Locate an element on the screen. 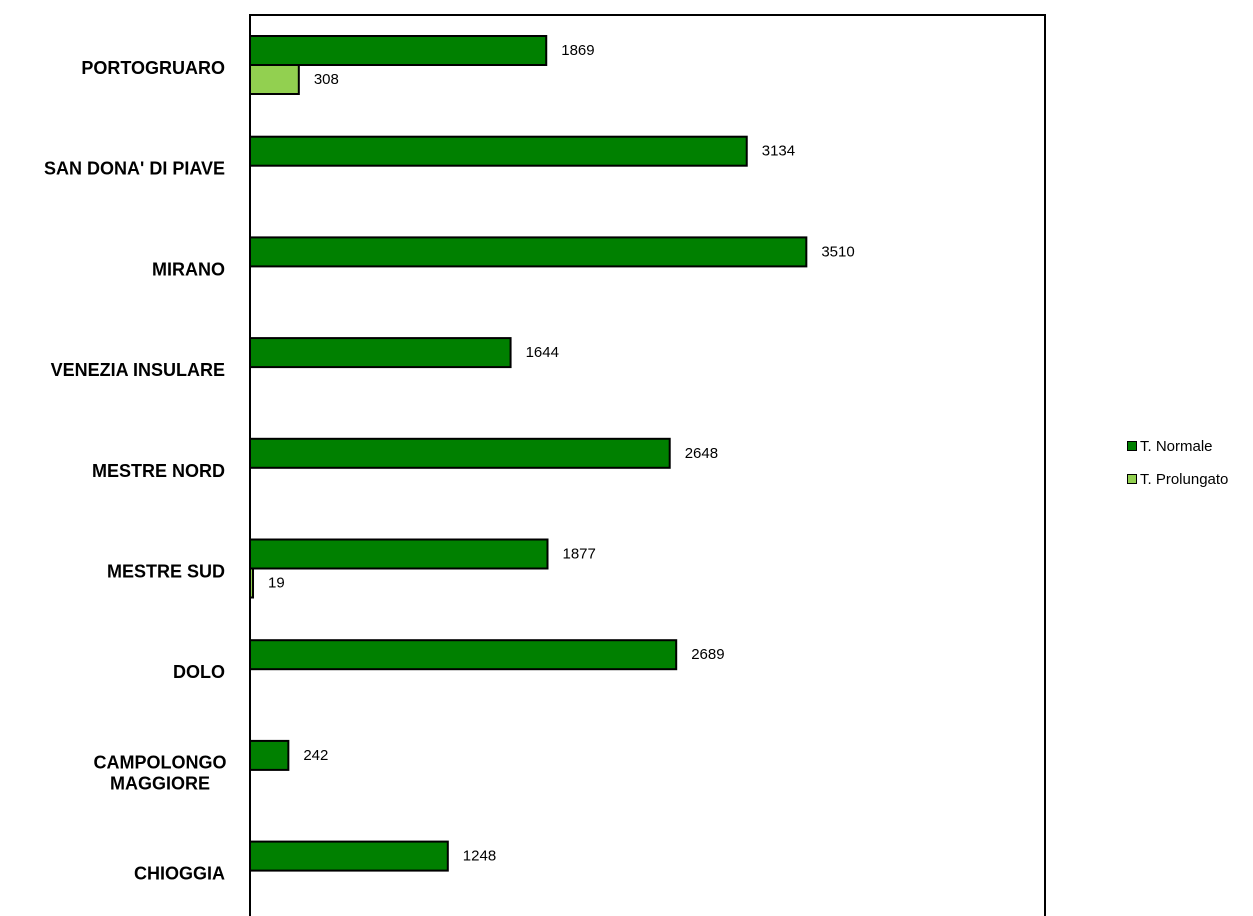  data-label-normale-4: 2648 is located at coordinates (701, 453).